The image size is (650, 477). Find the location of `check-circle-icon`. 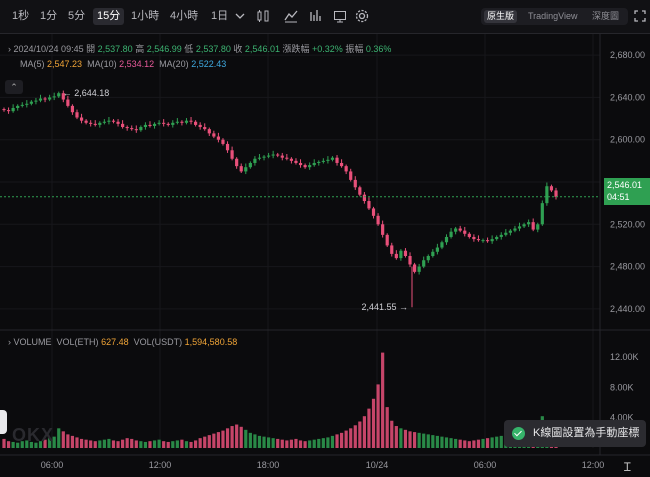

check-circle-icon is located at coordinates (518, 433).